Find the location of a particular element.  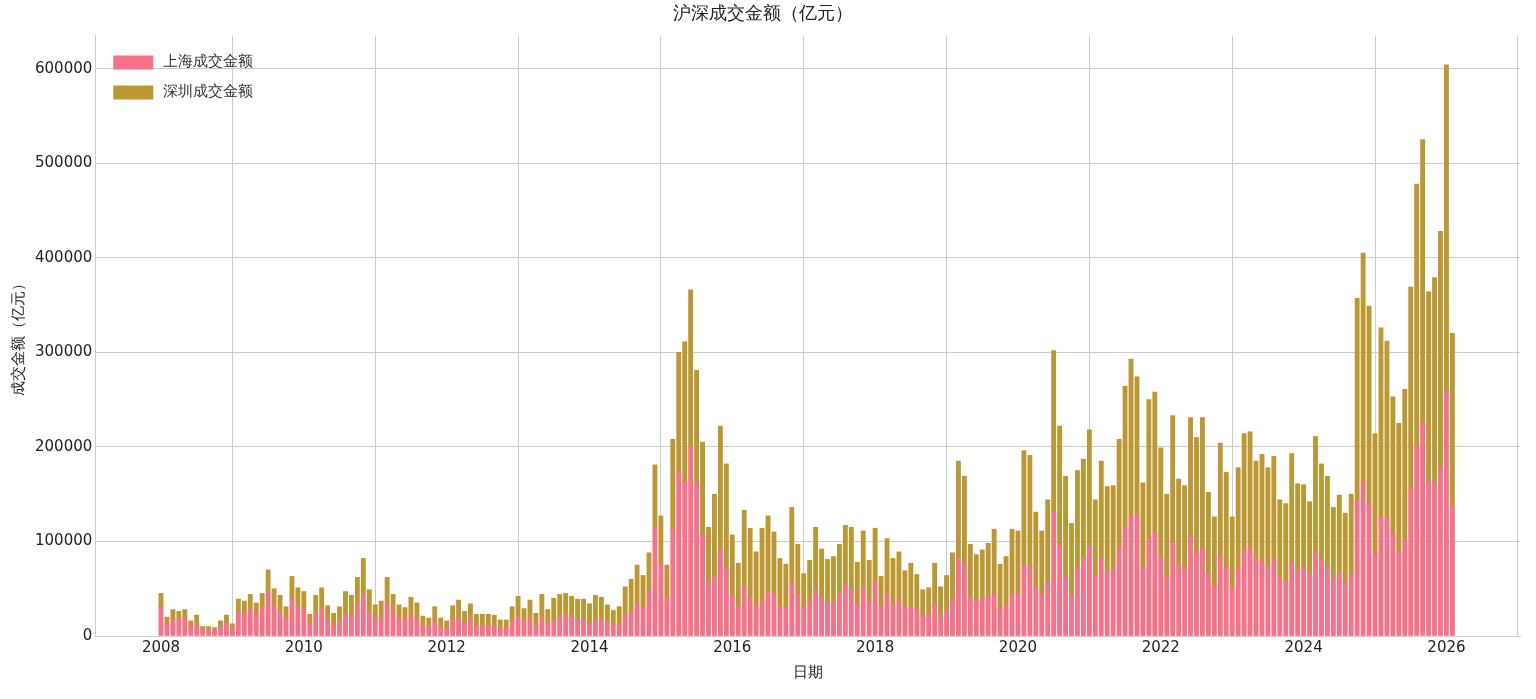

y-tick-label: 0 is located at coordinates (87, 634).